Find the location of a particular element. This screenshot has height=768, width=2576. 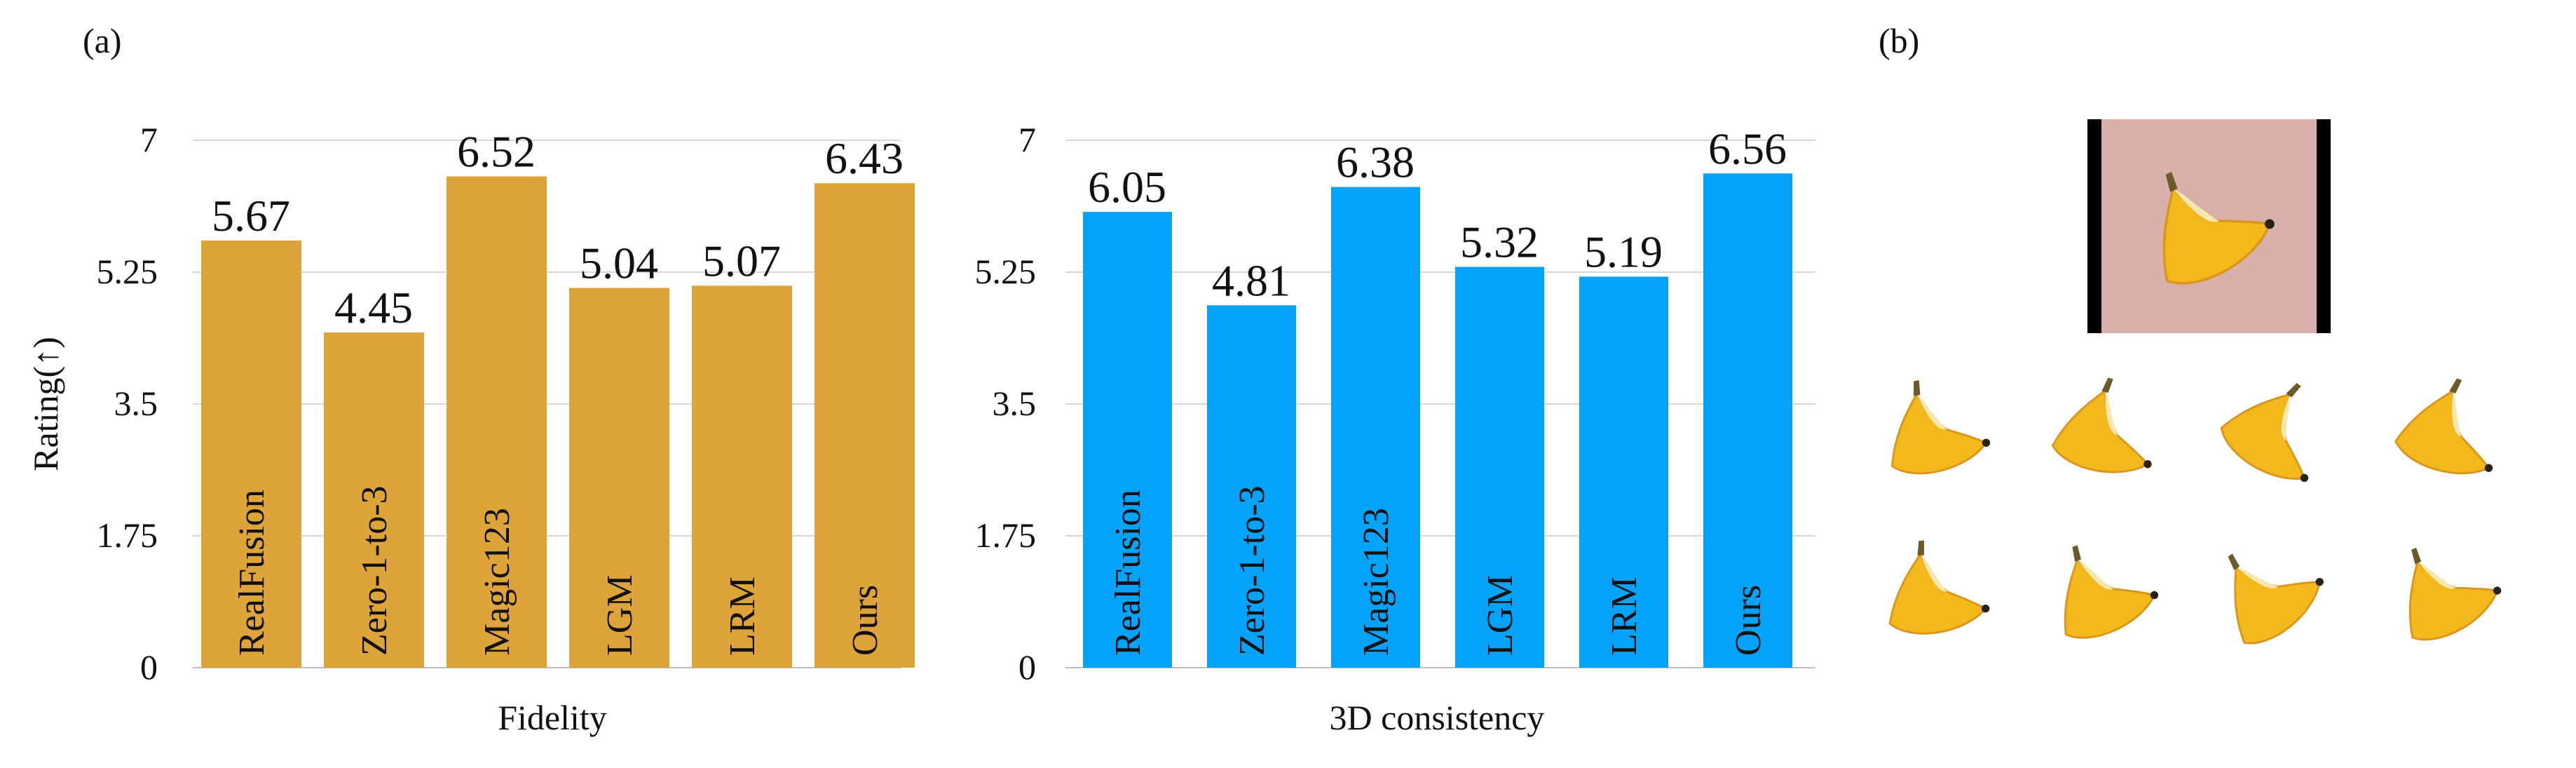

value-labels: 6.05 4.81 6.38 5.32 5.19 6.56 is located at coordinates (1437, 214).